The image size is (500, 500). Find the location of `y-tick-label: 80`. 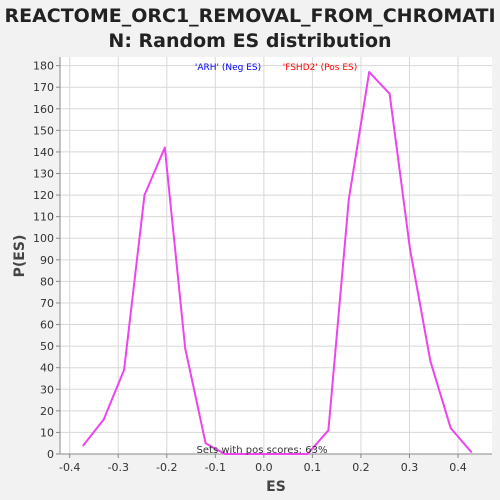

y-tick-label: 80 is located at coordinates (47, 281).